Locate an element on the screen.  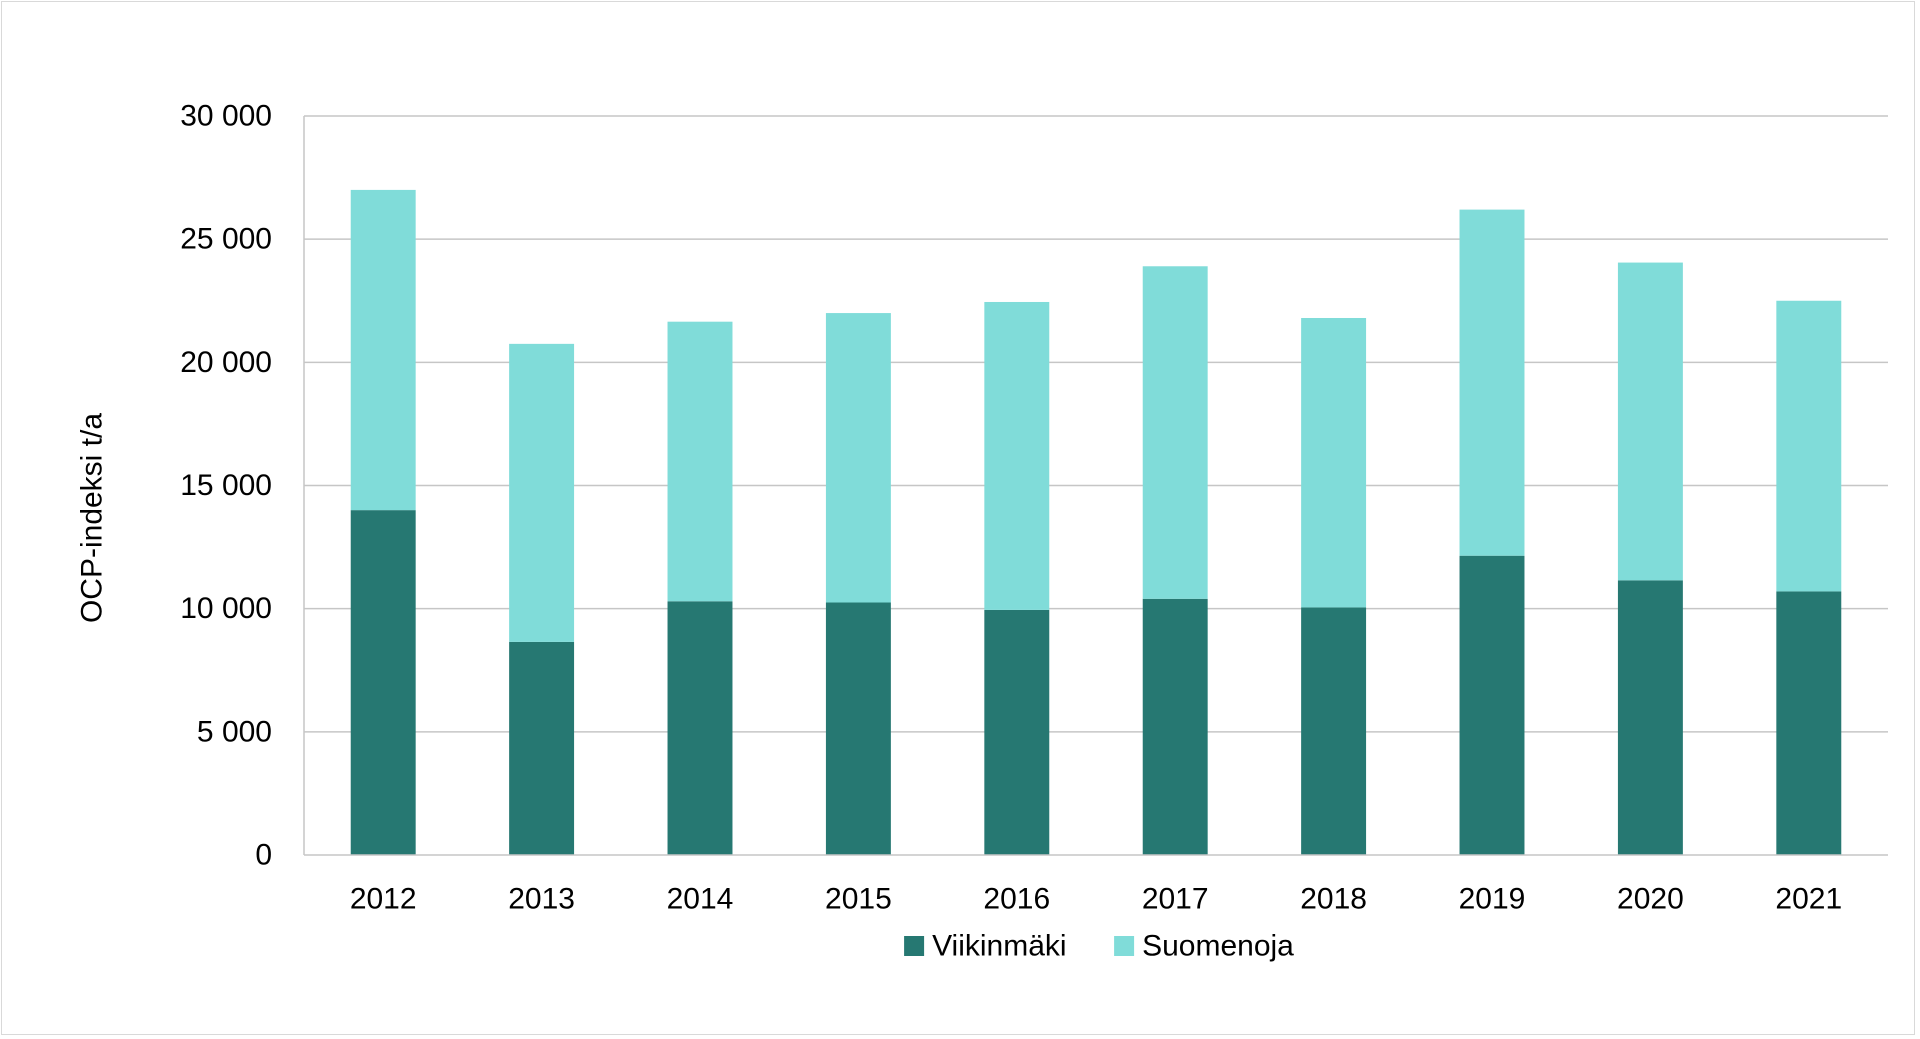
bar-series-2-2017 is located at coordinates (1175, 432).